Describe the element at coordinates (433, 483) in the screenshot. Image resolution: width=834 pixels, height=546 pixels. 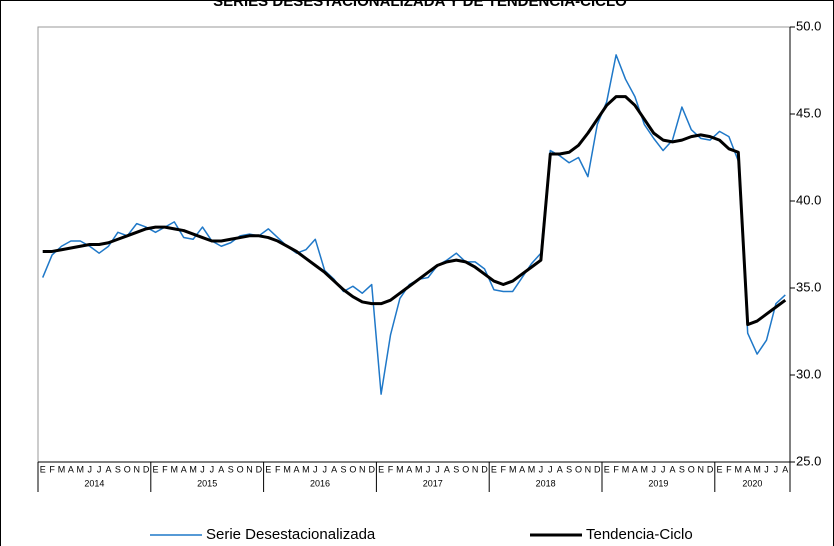
I see `year-label: 2017` at that location.